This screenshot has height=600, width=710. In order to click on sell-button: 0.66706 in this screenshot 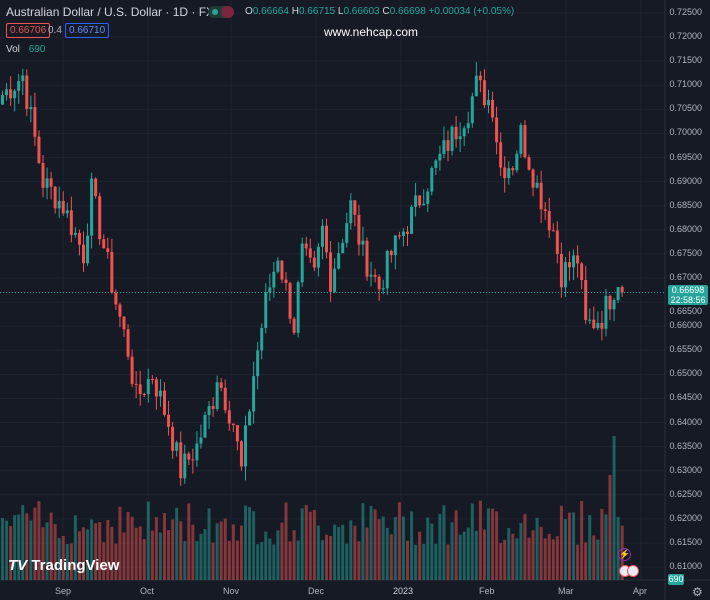, I will do `click(28, 30)`.